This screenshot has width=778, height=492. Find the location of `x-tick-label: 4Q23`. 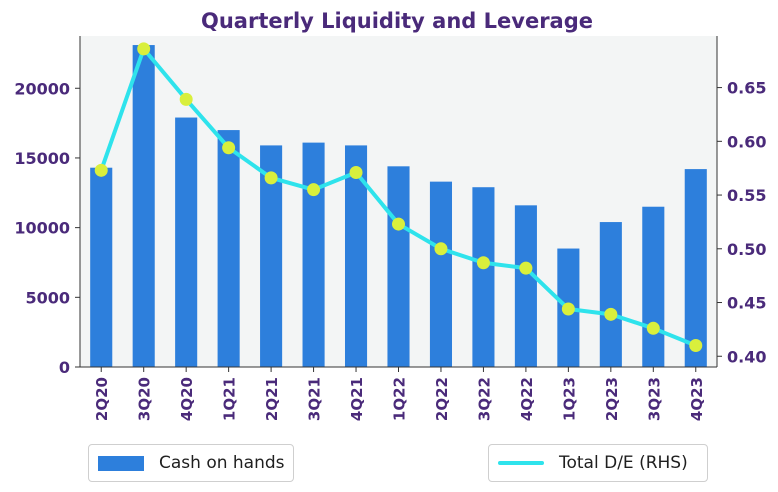

x-tick-label: 4Q23 is located at coordinates (697, 399).